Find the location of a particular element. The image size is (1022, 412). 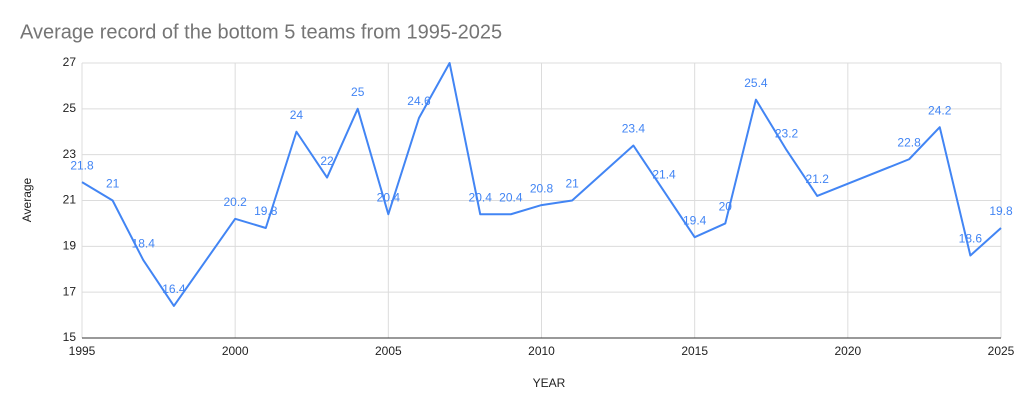

data-label: 16.4 is located at coordinates (174, 289).